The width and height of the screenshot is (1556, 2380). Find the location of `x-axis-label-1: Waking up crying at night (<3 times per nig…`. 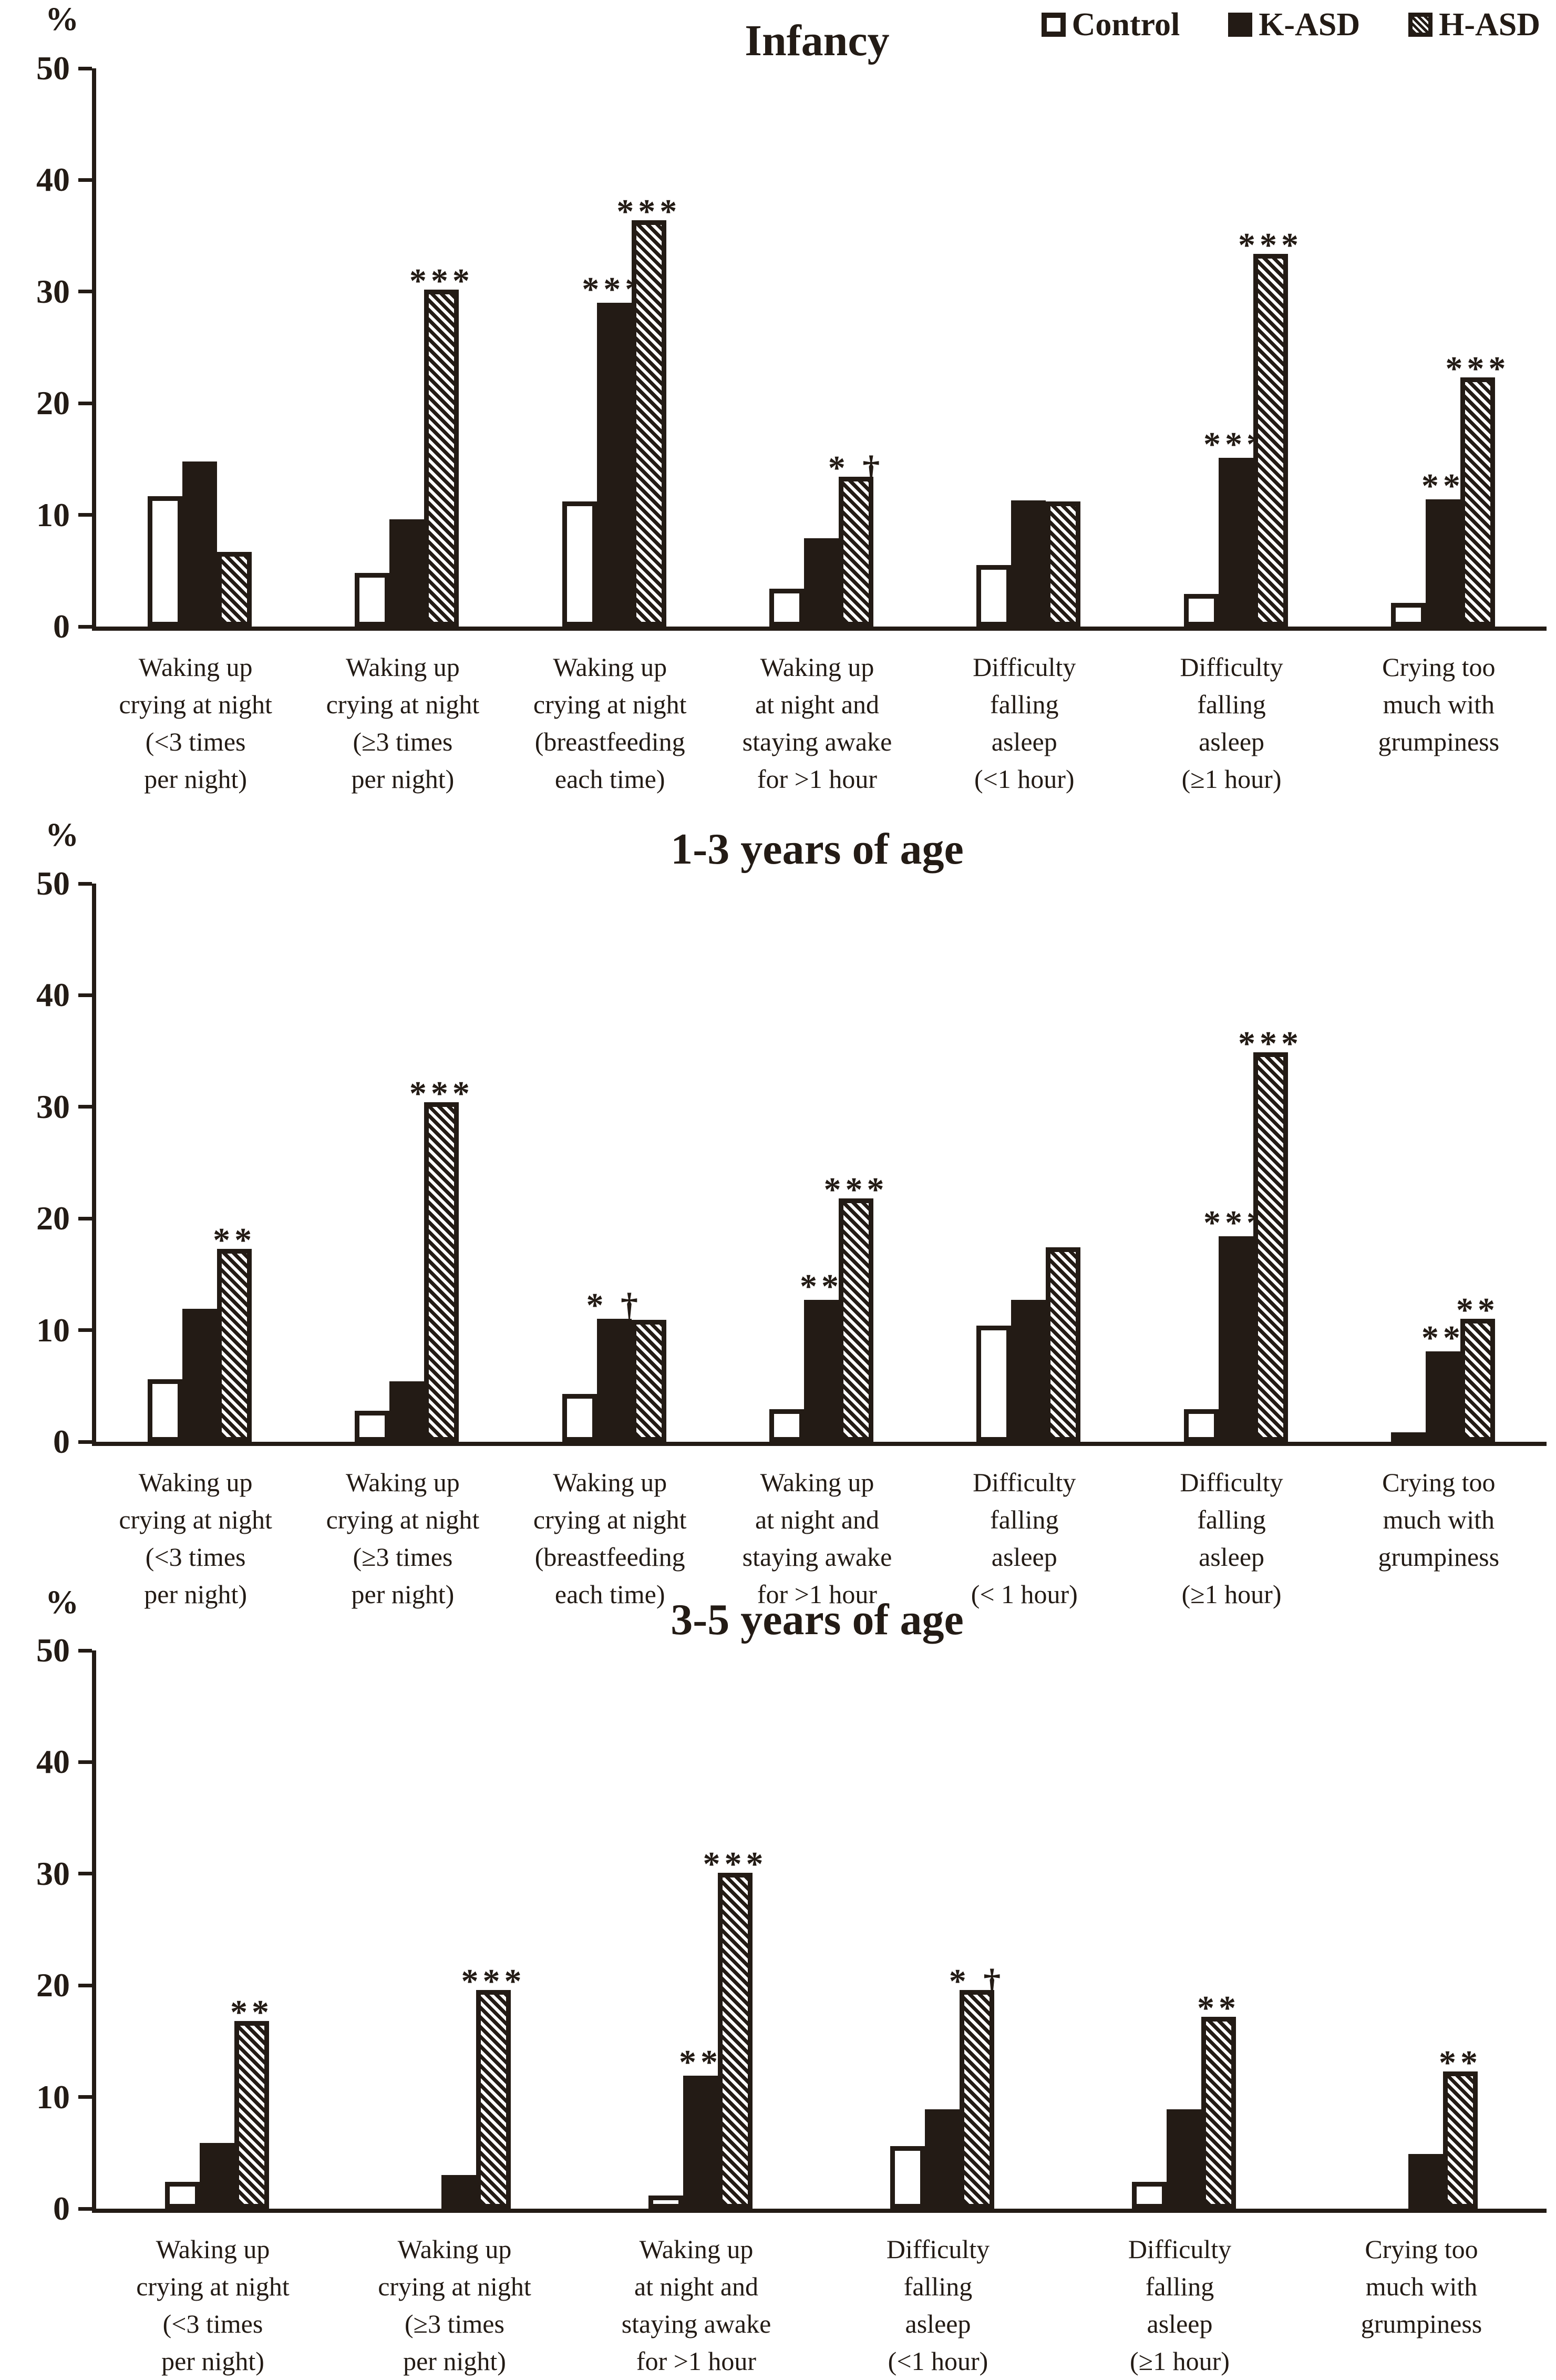

x-axis-label-1: Waking up crying at night (<3 times per nig… is located at coordinates (195, 1538).